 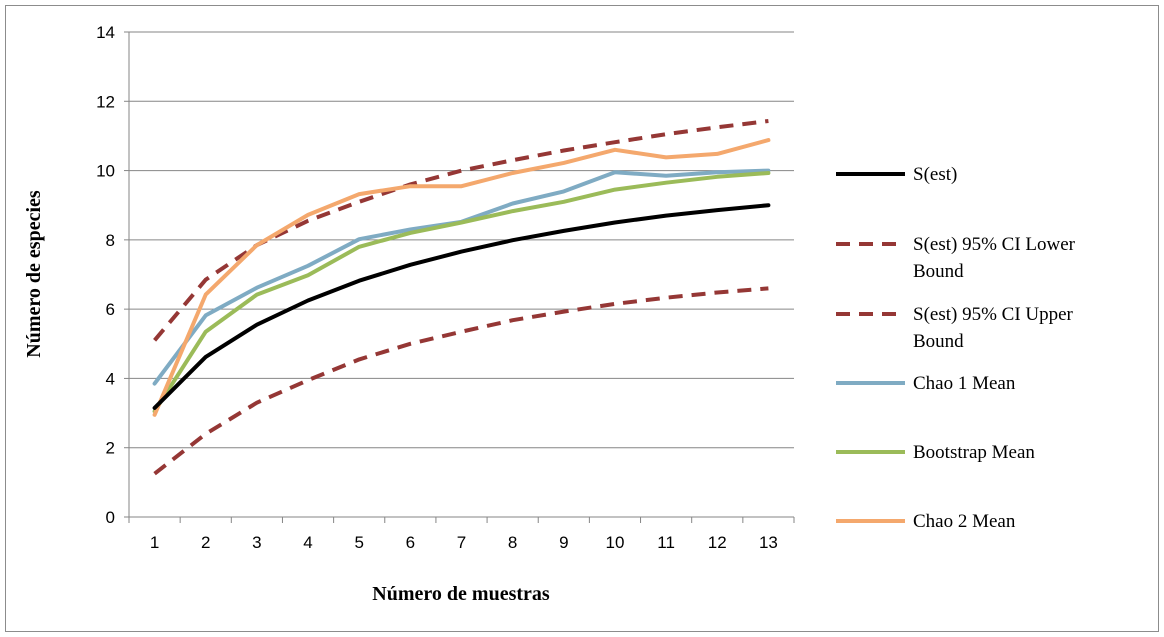 I want to click on x-axis-title: Número de muestras, so click(x=461, y=594).